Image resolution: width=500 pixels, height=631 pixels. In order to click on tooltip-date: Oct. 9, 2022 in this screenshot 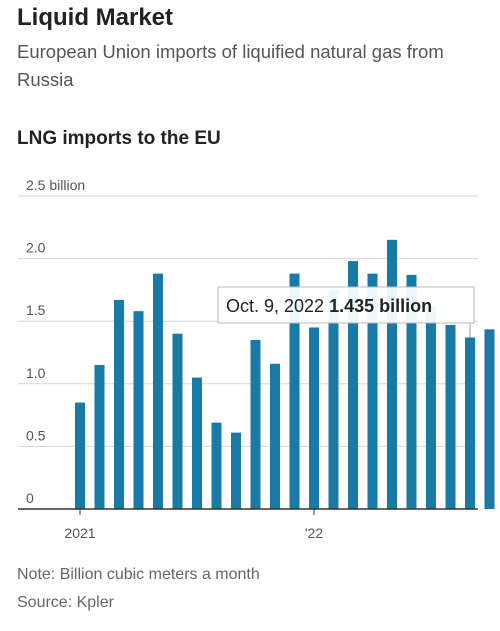, I will do `click(277, 306)`.